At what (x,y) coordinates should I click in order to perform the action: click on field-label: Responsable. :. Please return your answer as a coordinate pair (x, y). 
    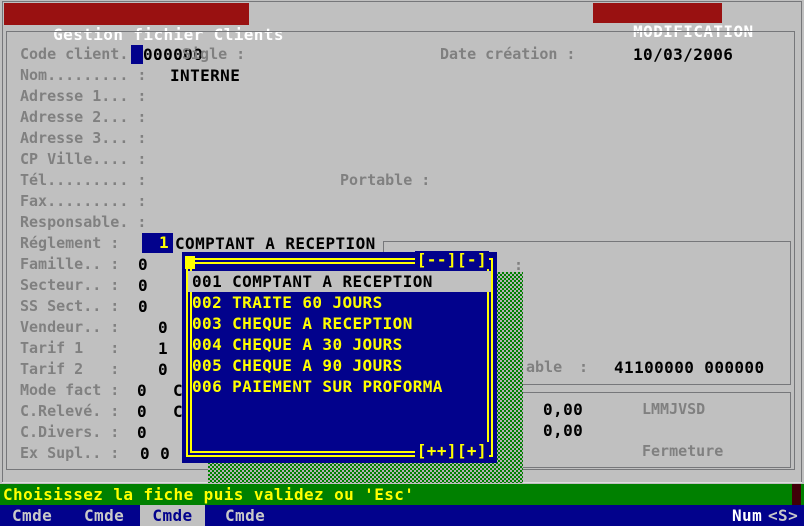
    Looking at the image, I should click on (83, 222).